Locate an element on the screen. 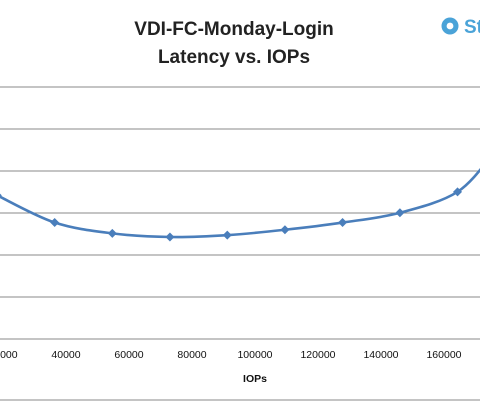 The height and width of the screenshot is (402, 480). chart-title-line-1: VDI-FC-Monday-Login is located at coordinates (233, 29).